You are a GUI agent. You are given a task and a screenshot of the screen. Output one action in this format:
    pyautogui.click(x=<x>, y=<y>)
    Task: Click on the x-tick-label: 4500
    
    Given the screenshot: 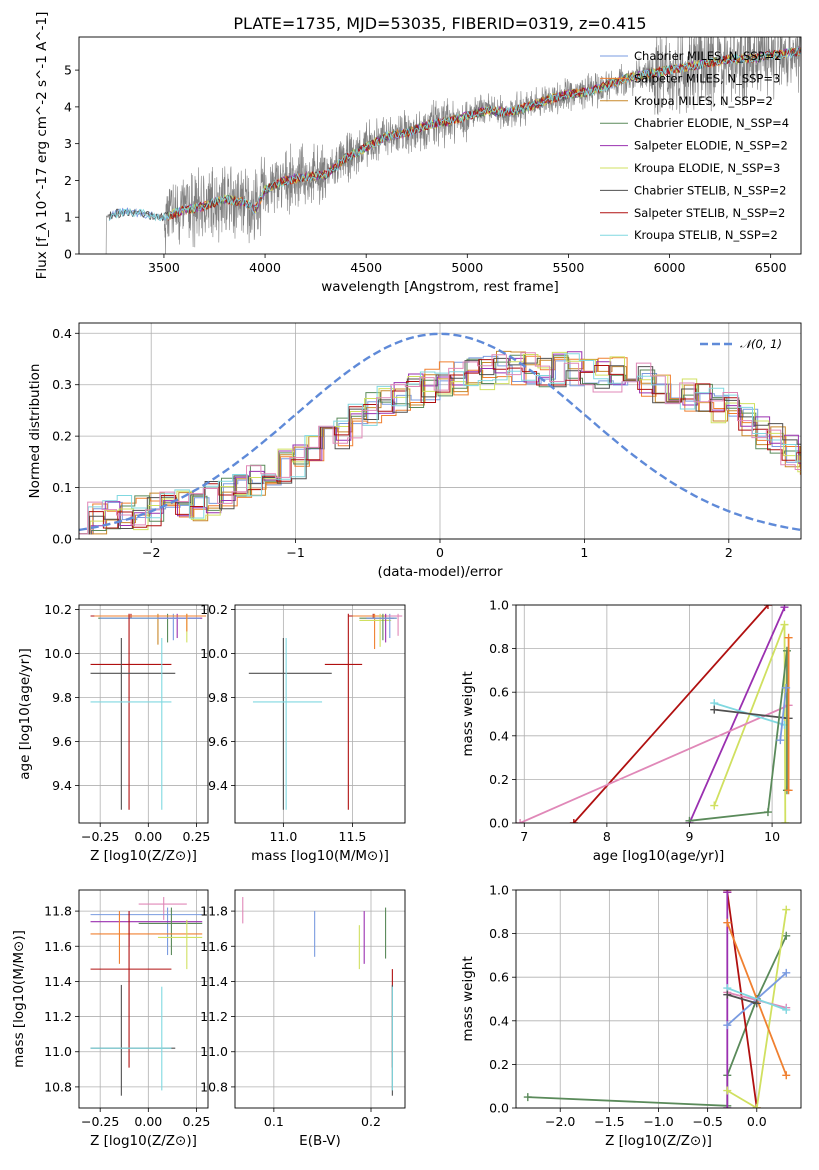 What is the action you would take?
    pyautogui.click(x=366, y=267)
    